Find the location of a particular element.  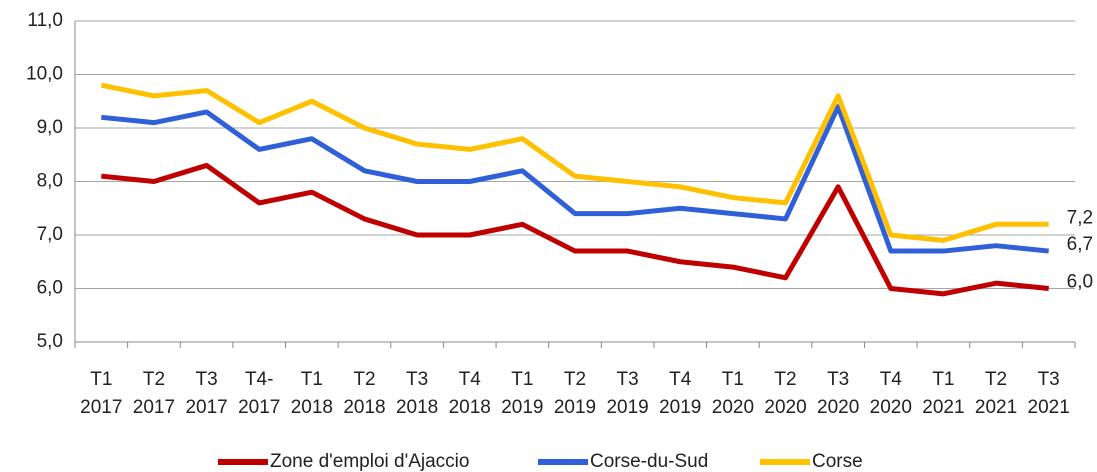

x-tick-label: T1 2019 is located at coordinates (522, 393).